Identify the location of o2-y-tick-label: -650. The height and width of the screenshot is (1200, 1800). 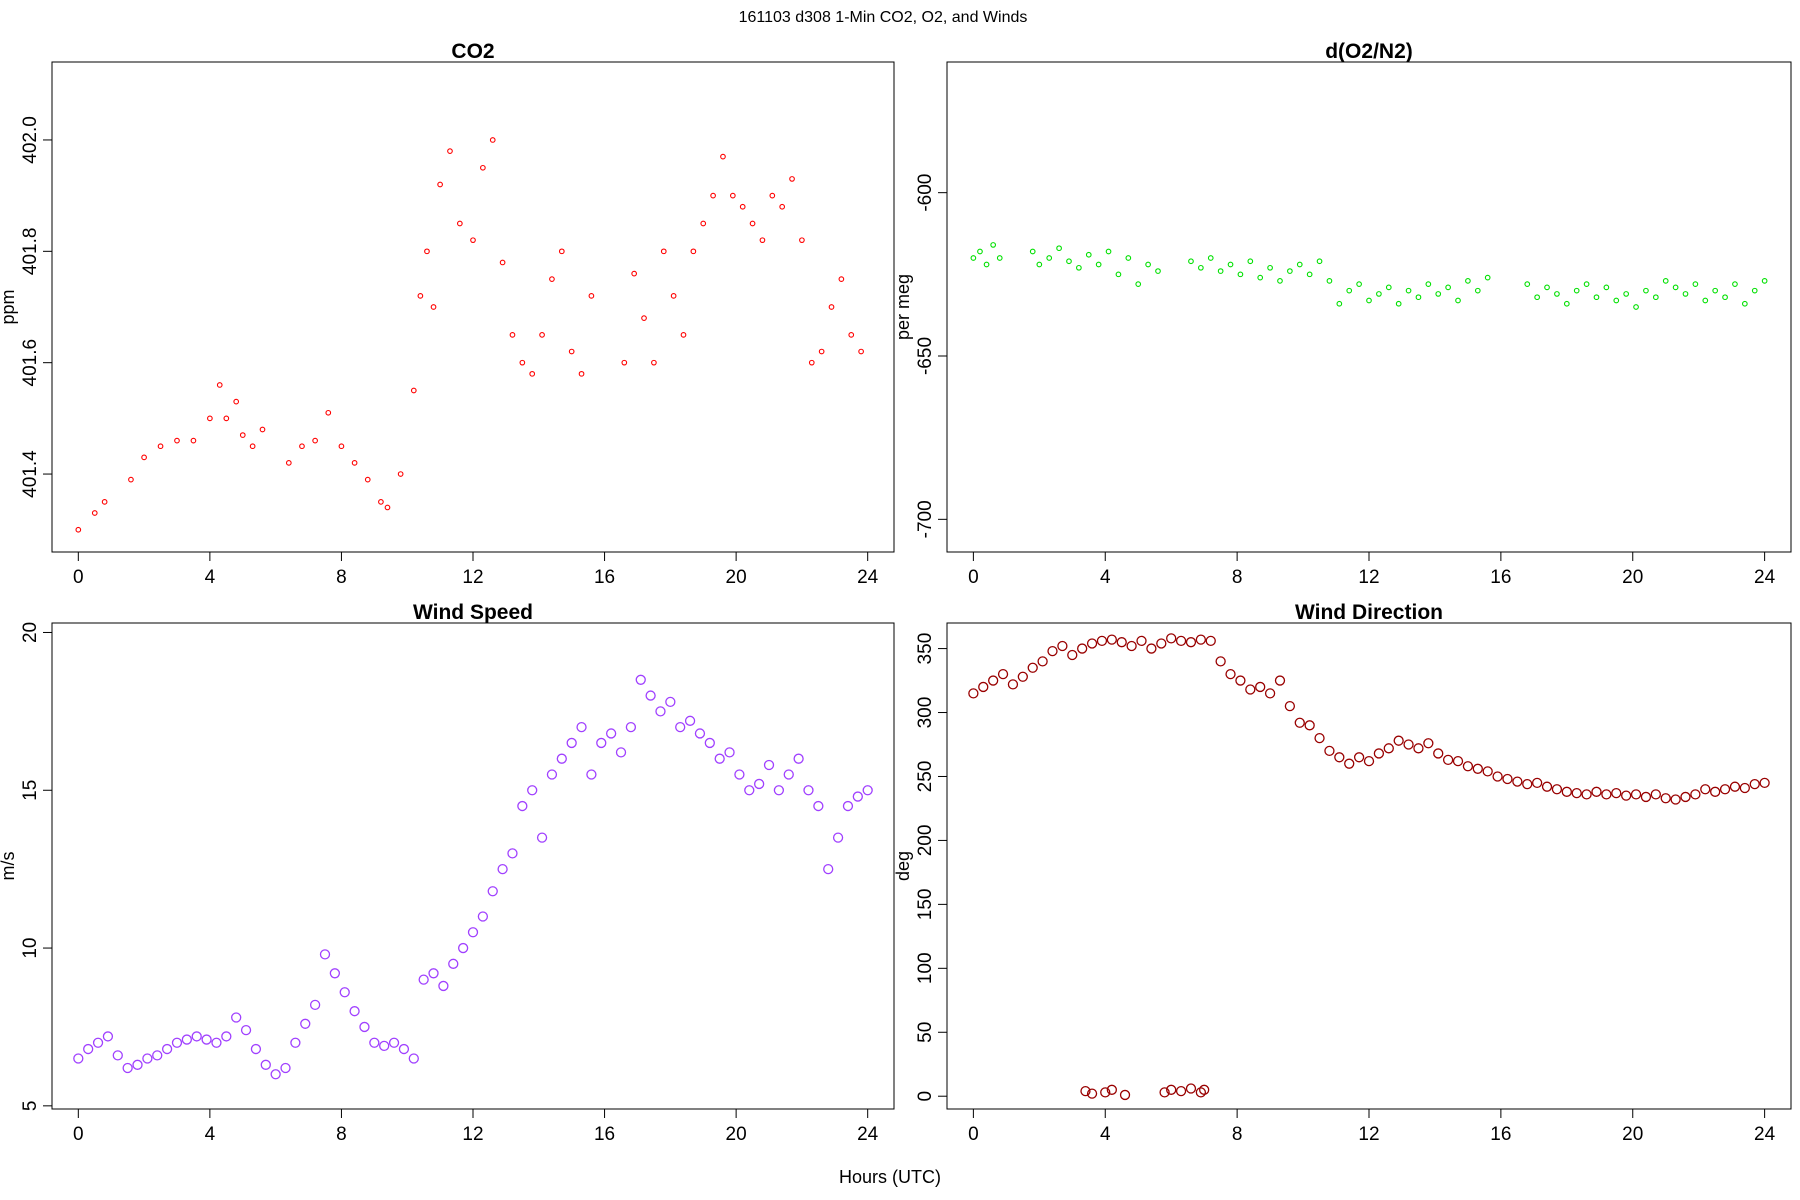
(925, 356).